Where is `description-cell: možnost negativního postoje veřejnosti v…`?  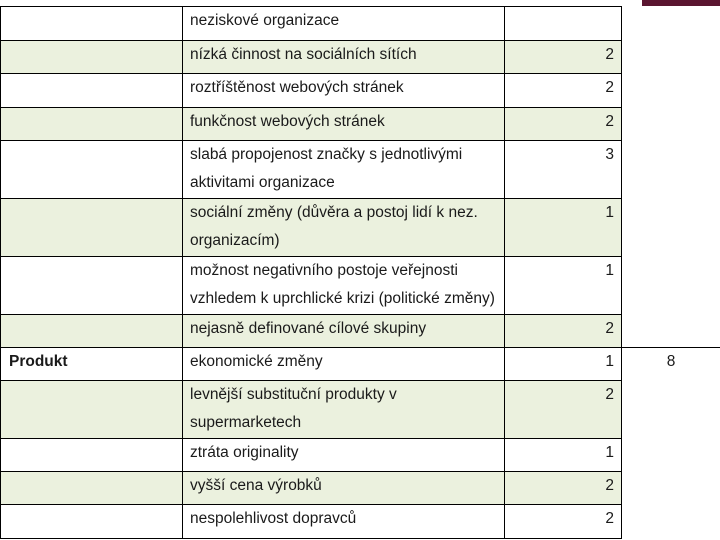 description-cell: možnost negativního postoje veřejnosti v… is located at coordinates (343, 285).